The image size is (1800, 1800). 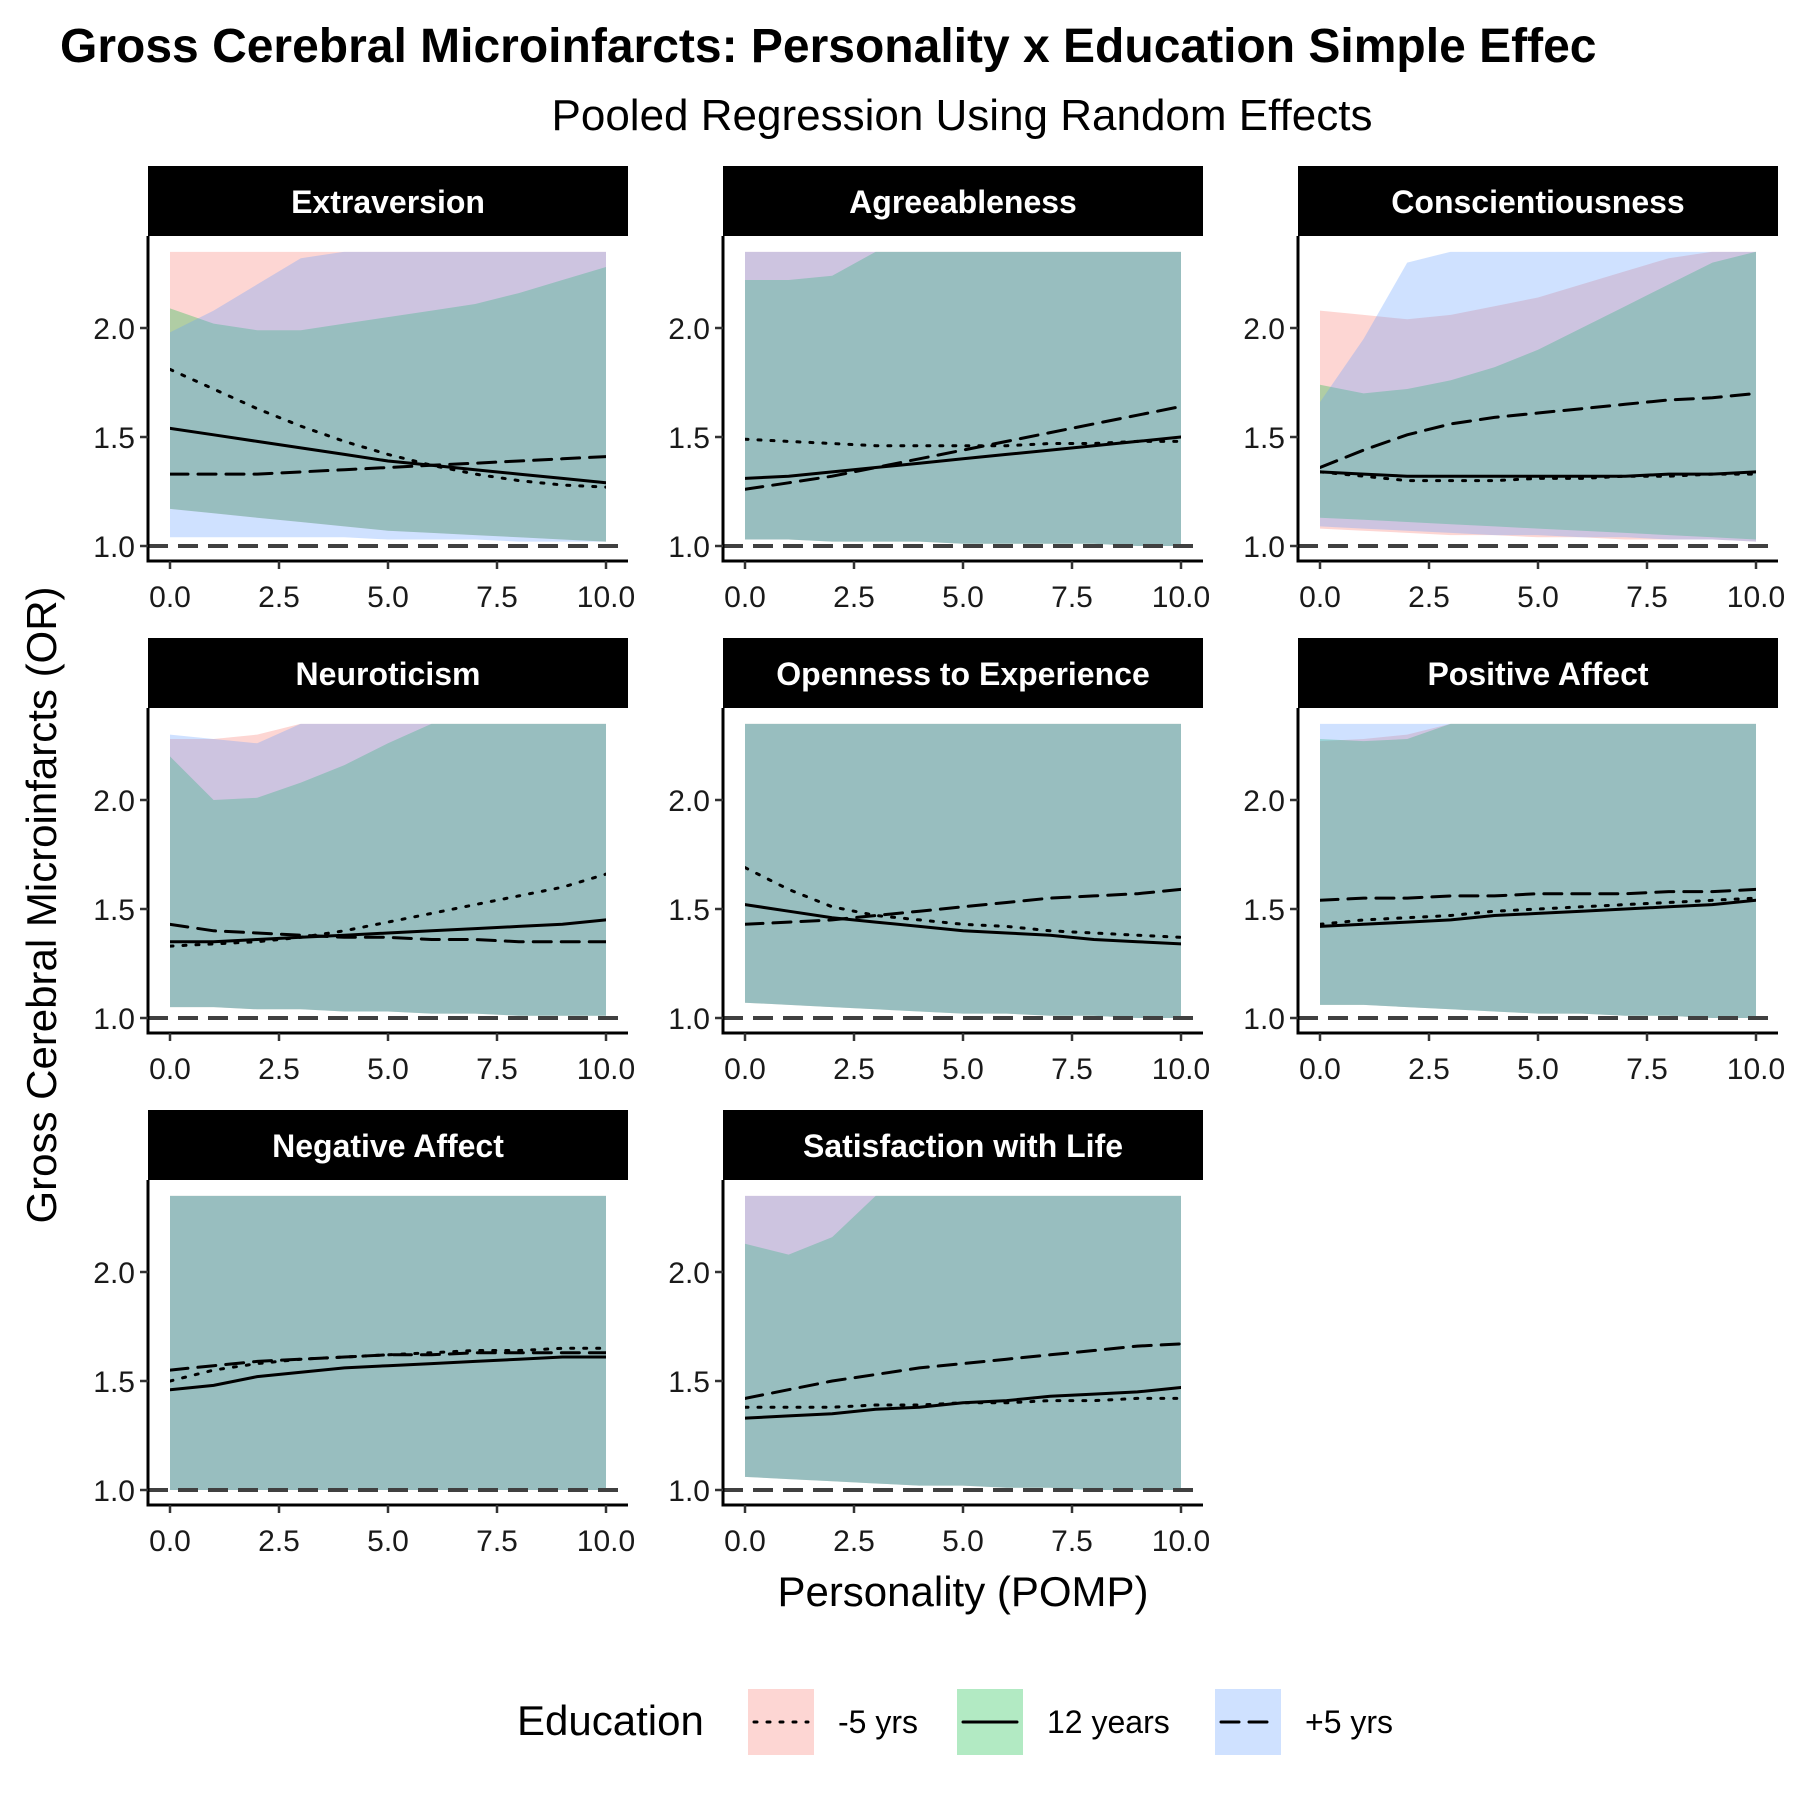 I want to click on facet-label: Negative Affect, so click(x=388, y=1146).